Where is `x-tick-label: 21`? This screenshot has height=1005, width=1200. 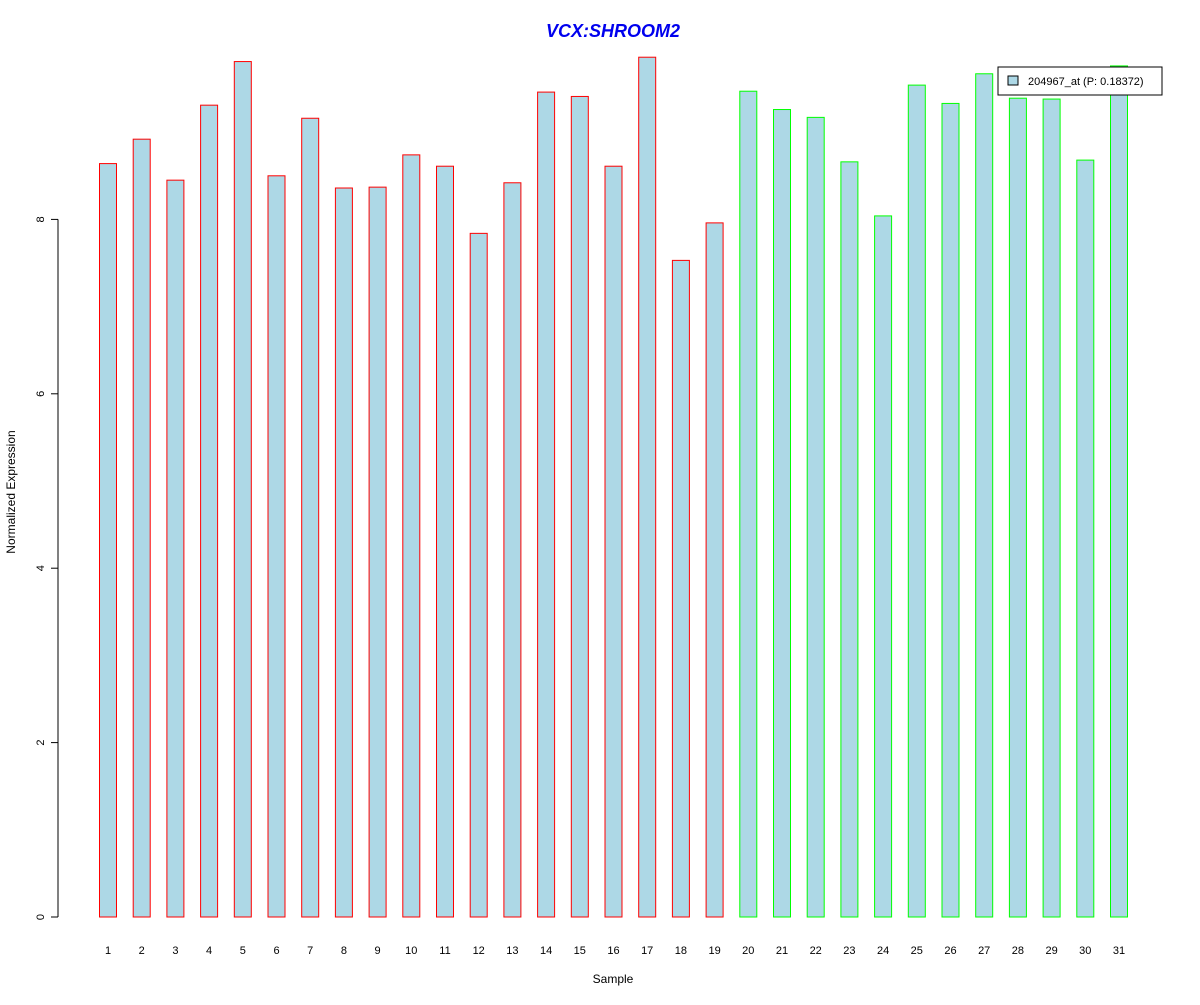 x-tick-label: 21 is located at coordinates (782, 951).